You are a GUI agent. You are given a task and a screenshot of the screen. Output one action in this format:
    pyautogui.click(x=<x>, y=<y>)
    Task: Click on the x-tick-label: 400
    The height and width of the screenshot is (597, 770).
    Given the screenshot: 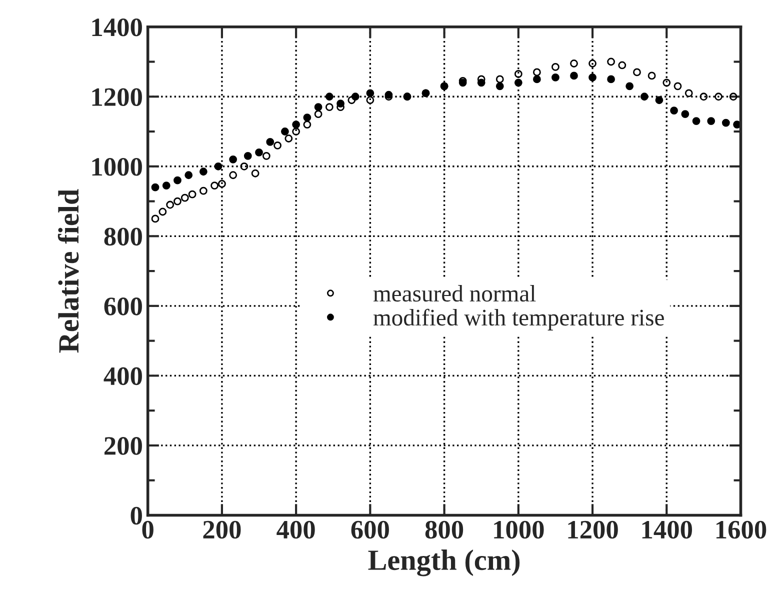 What is the action you would take?
    pyautogui.click(x=295, y=529)
    